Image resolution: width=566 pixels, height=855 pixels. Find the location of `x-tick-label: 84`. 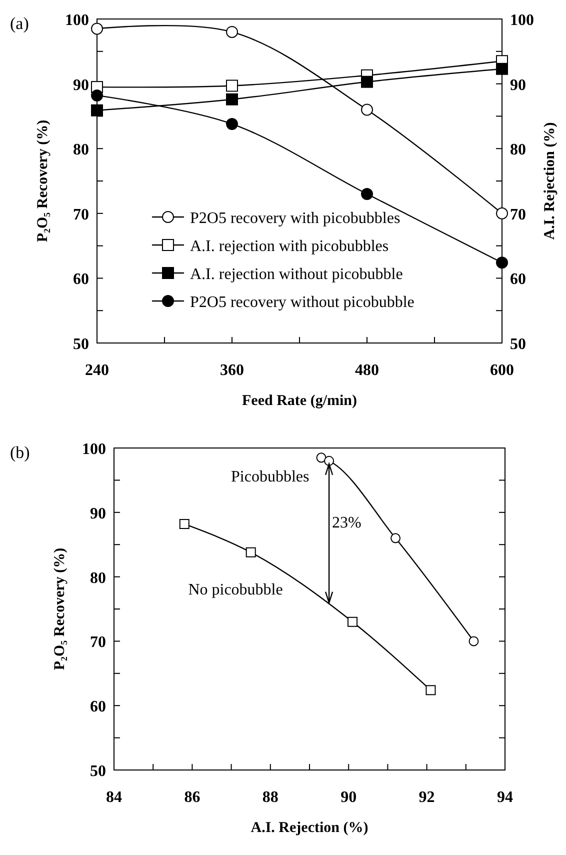

x-tick-label: 84 is located at coordinates (114, 797).